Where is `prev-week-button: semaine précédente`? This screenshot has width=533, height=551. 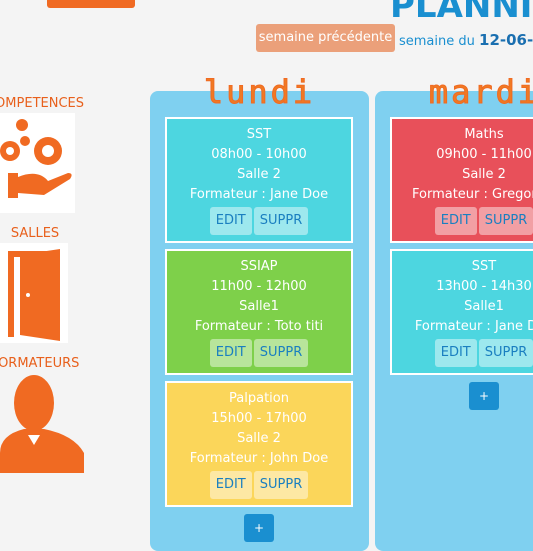 prev-week-button: semaine précédente is located at coordinates (325, 38).